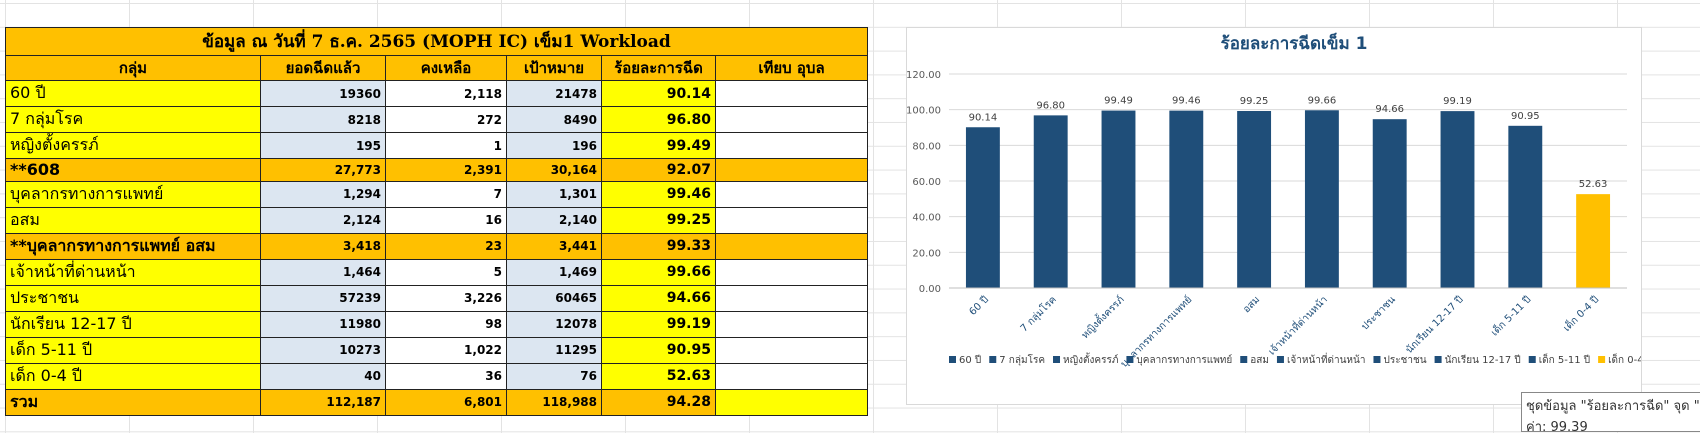 The image size is (1700, 433). Describe the element at coordinates (133, 350) in the screenshot. I see `group-cell: เด็ก 5-11 ปี` at that location.